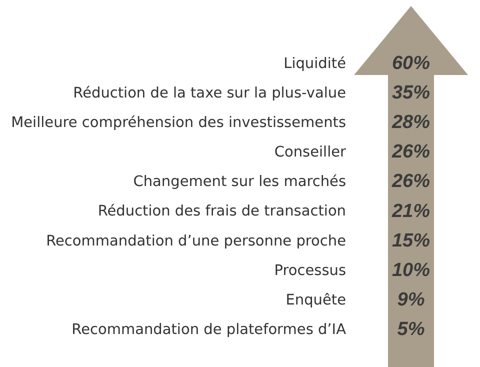 Image resolution: width=480 pixels, height=367 pixels. What do you see at coordinates (411, 93) in the screenshot?
I see `data-label: 35%` at bounding box center [411, 93].